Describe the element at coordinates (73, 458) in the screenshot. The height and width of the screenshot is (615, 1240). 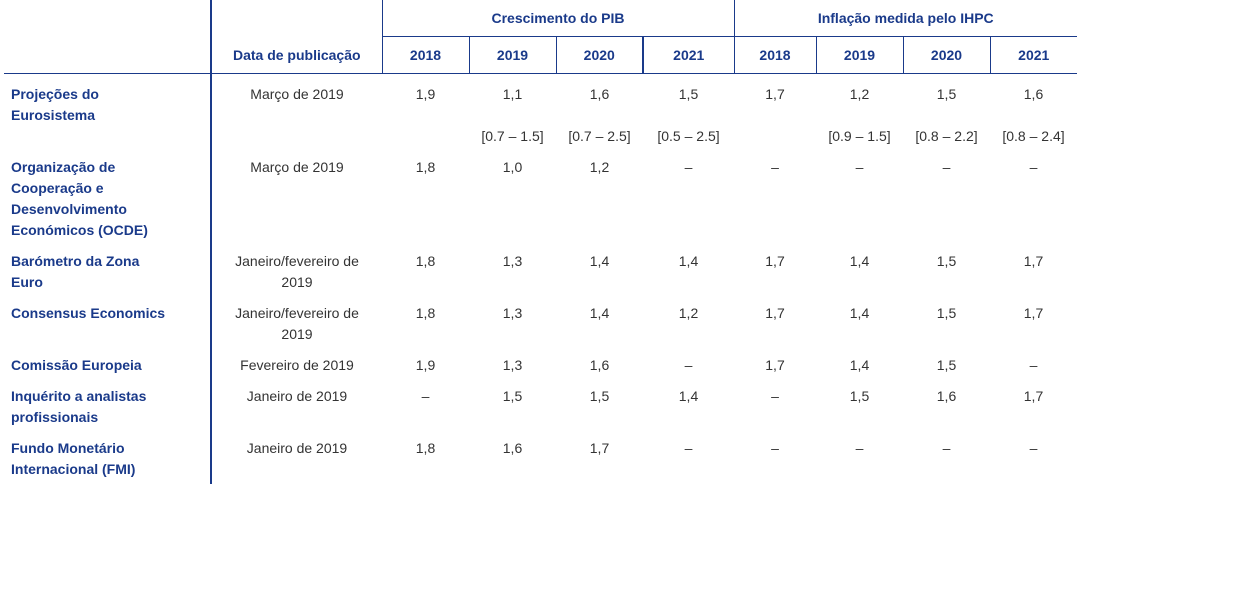
I see `row-label-text: Fundo Monetário Internacional (FMI)` at that location.